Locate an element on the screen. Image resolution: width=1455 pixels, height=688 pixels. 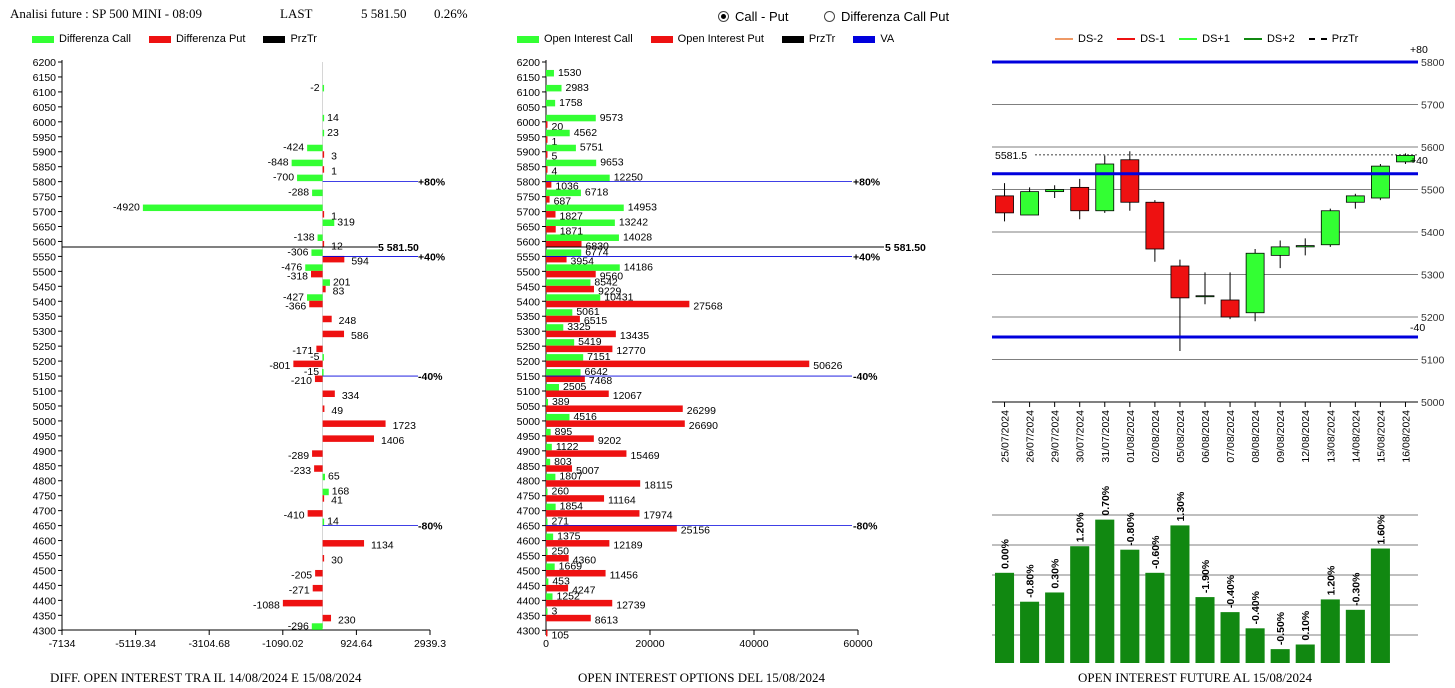
put-diff-label: 12 is located at coordinates (337, 246).